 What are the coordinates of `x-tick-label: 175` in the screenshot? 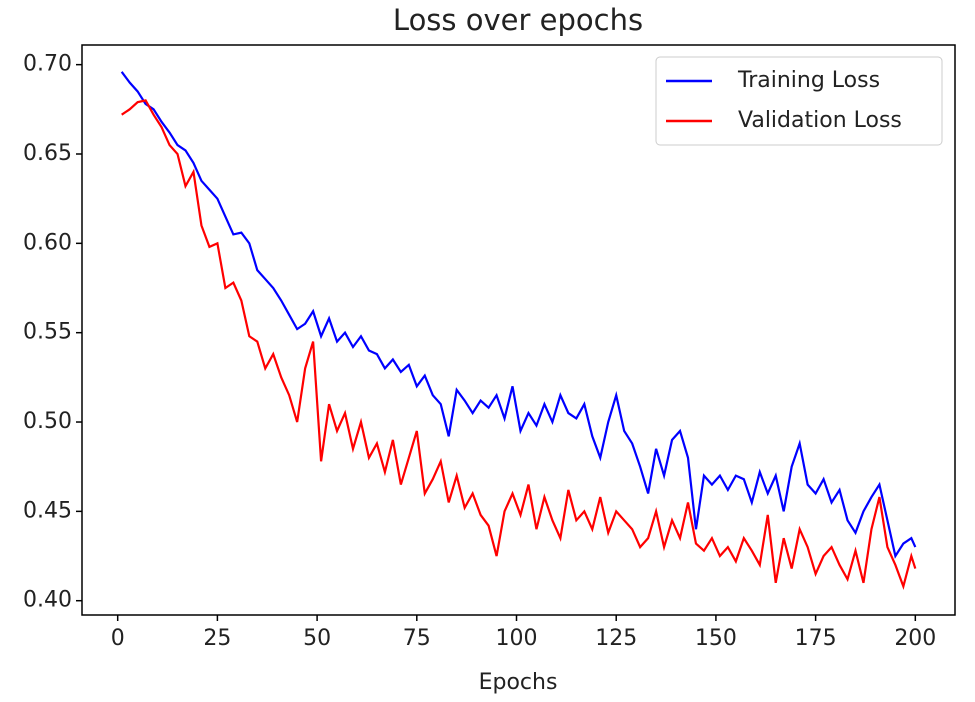 It's located at (816, 638).